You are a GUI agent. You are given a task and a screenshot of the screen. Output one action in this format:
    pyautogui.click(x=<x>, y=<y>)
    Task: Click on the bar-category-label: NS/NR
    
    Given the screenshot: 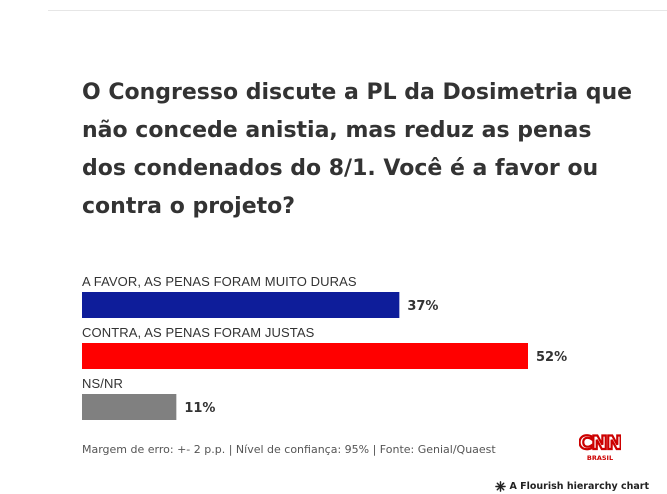 What is the action you would take?
    pyautogui.click(x=102, y=383)
    